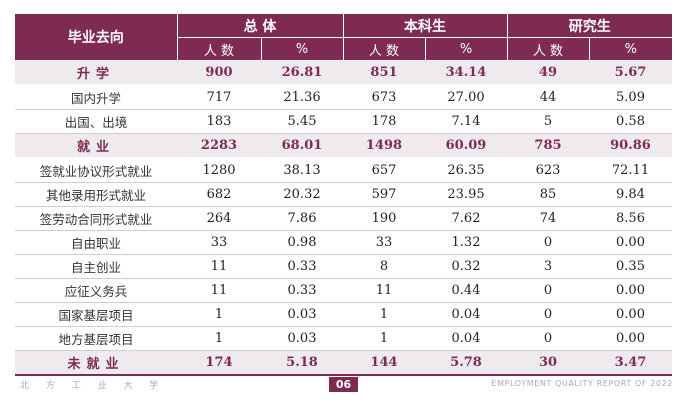 This screenshot has height=400, width=687. Describe the element at coordinates (630, 121) in the screenshot. I see `percent-cell: 0.58` at that location.